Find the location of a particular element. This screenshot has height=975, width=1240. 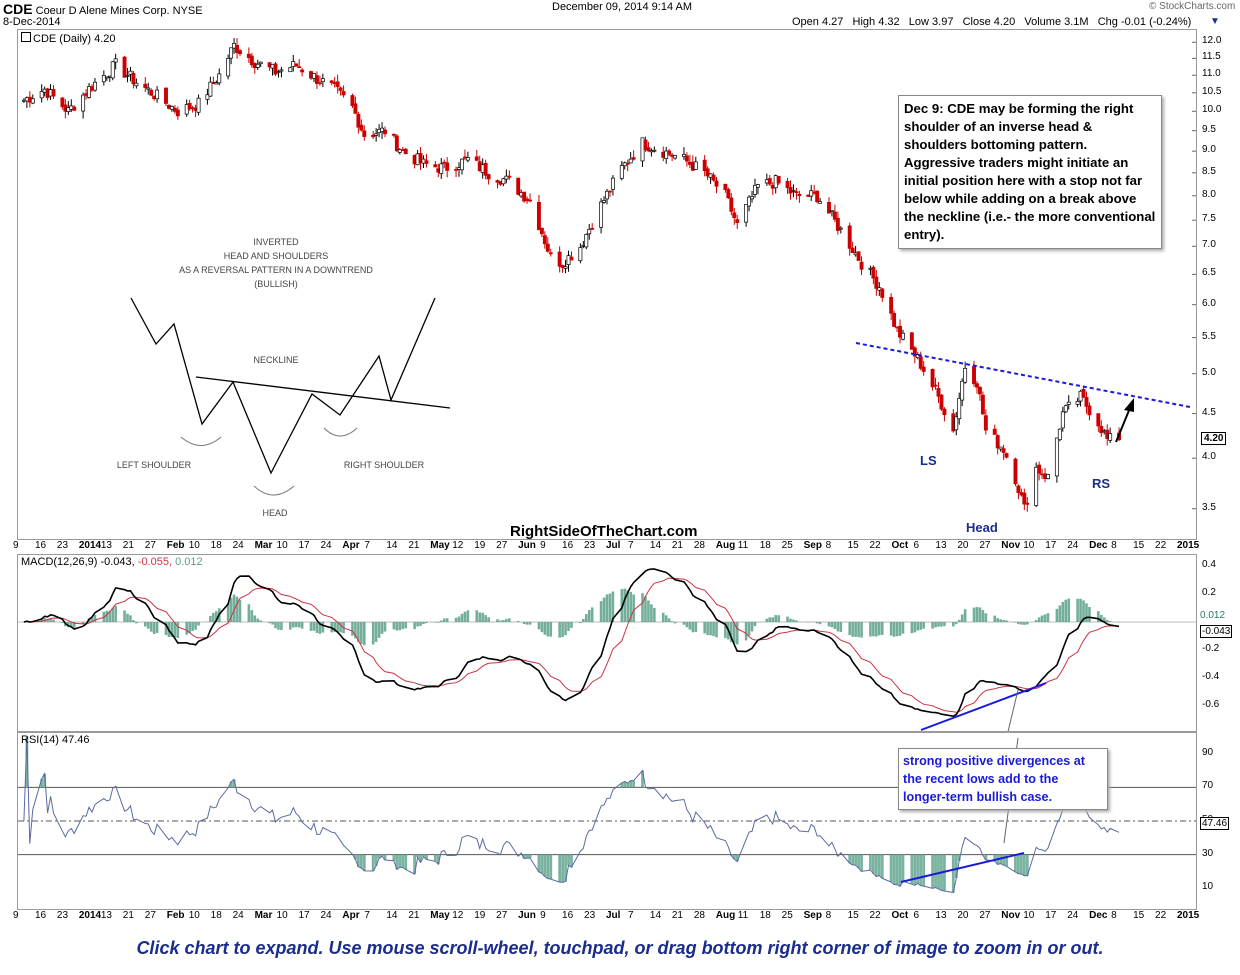

rsi-line is located at coordinates (571, 815).